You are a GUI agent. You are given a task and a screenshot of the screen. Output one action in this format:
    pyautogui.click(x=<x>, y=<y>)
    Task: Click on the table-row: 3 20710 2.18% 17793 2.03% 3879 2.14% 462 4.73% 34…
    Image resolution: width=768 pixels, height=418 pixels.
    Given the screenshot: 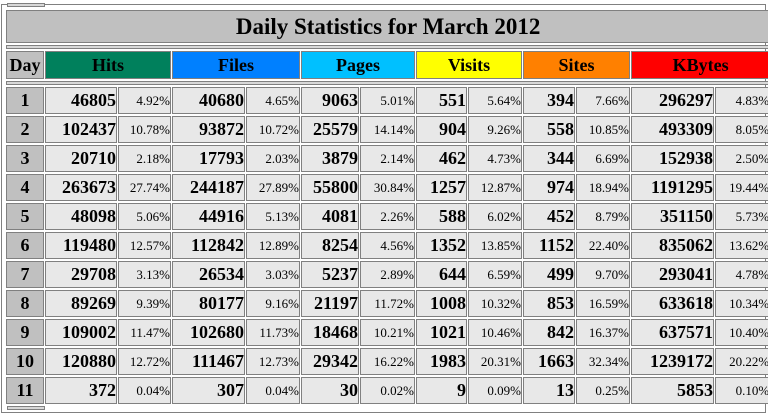 What is the action you would take?
    pyautogui.click(x=387, y=158)
    